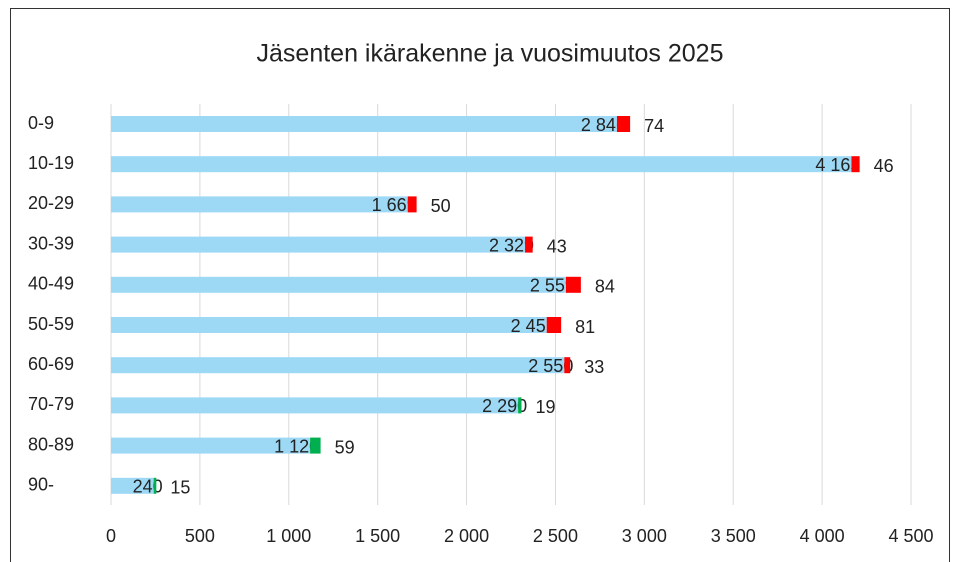 This screenshot has width=958, height=562. Describe the element at coordinates (51, 163) in the screenshot. I see `y-tick-label: 10-19` at that location.